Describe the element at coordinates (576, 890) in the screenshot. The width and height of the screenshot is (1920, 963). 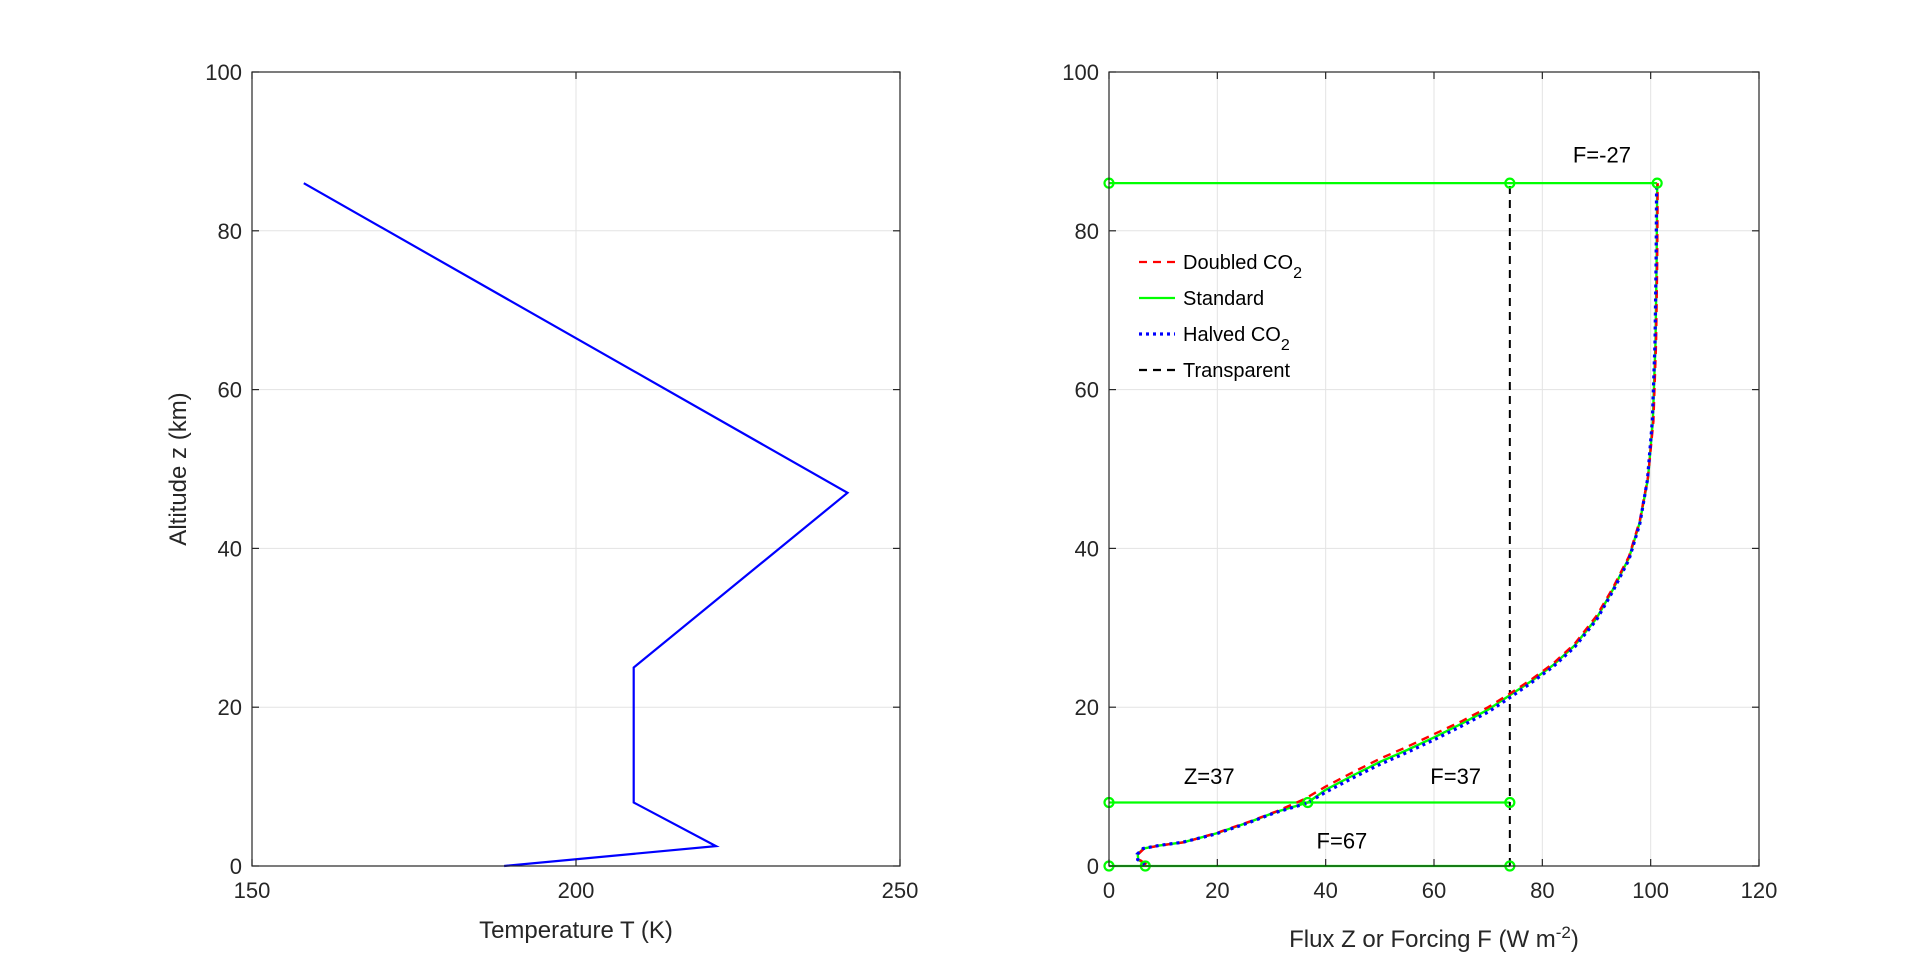
I see `x-tick-label: 200` at that location.